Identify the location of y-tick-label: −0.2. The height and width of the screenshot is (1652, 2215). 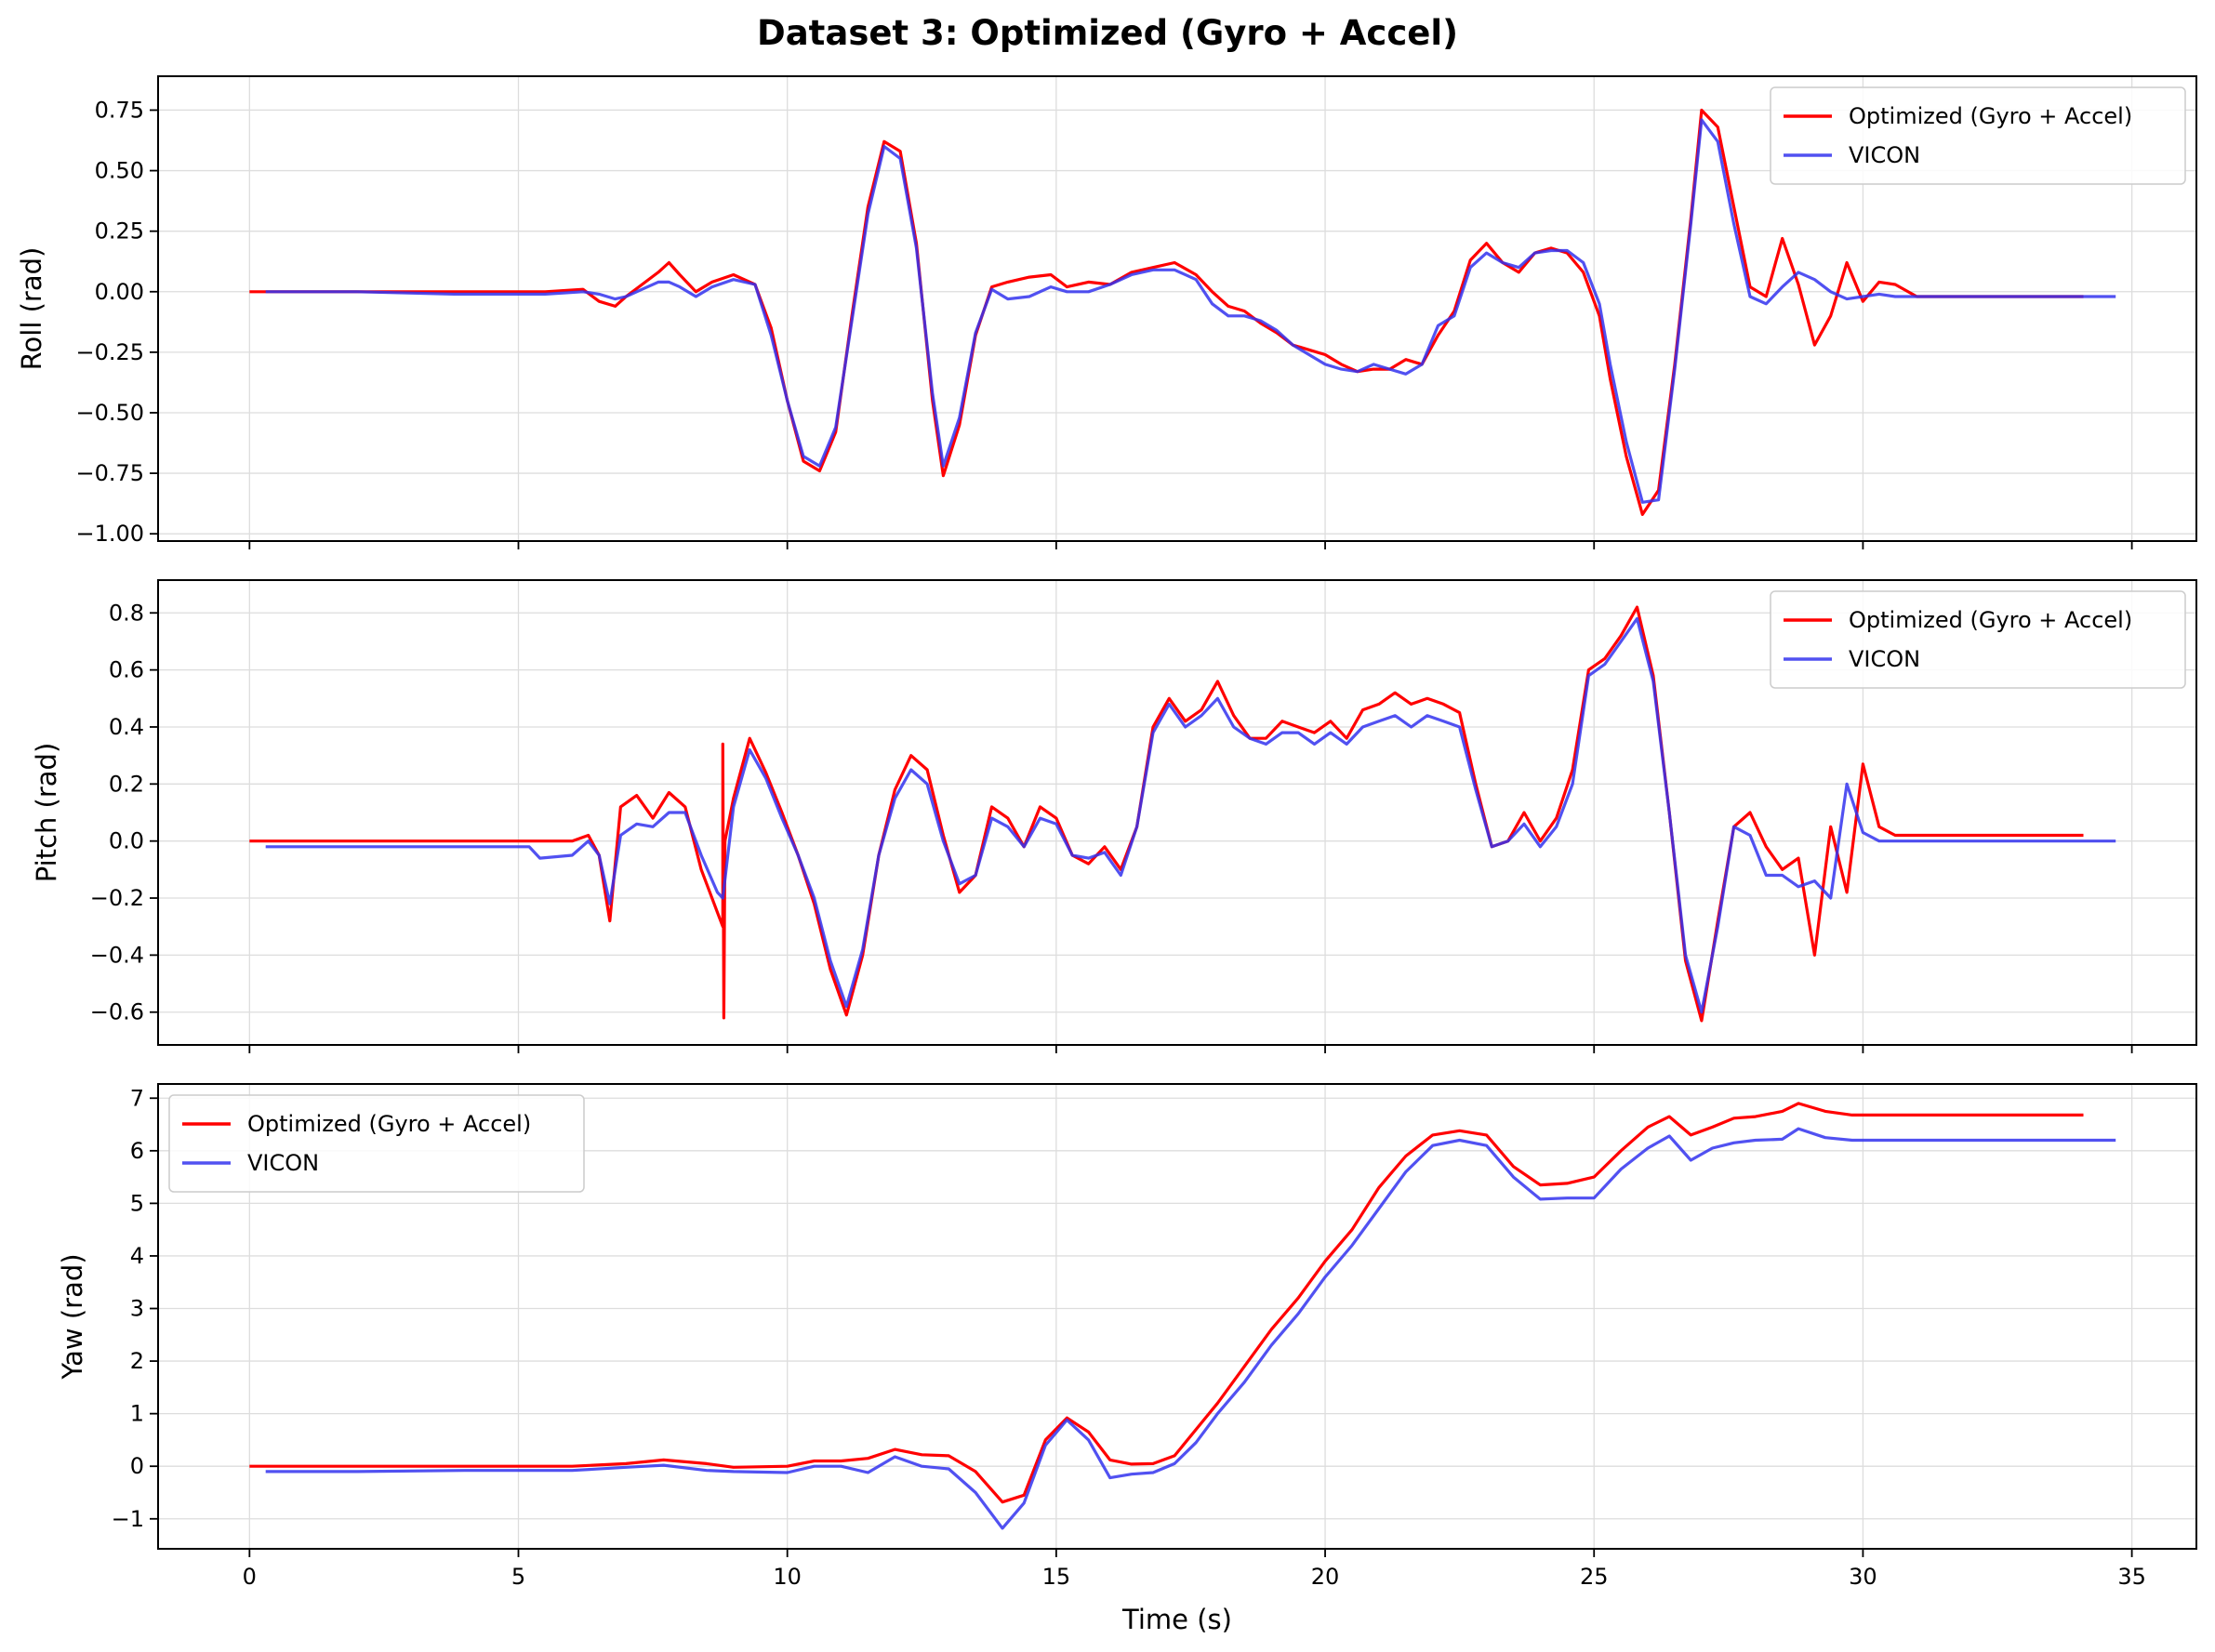
(117, 898).